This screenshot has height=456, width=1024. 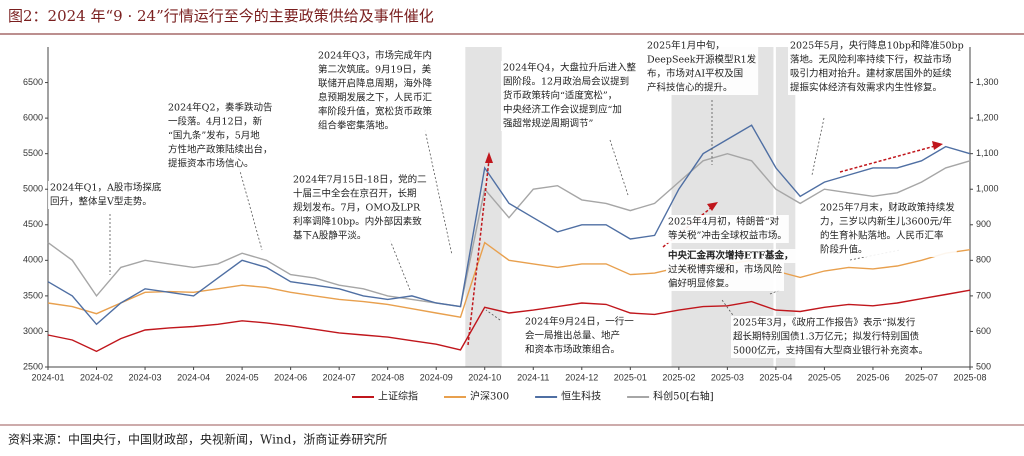 What do you see at coordinates (579, 322) in the screenshot?
I see `annotation-text: 2024年9月24日，一行一` at bounding box center [579, 322].